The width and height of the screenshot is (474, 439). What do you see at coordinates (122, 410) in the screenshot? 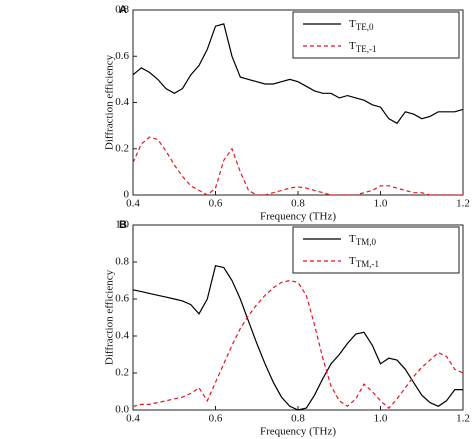
I see `y-tick-label: 0.0` at bounding box center [122, 410].